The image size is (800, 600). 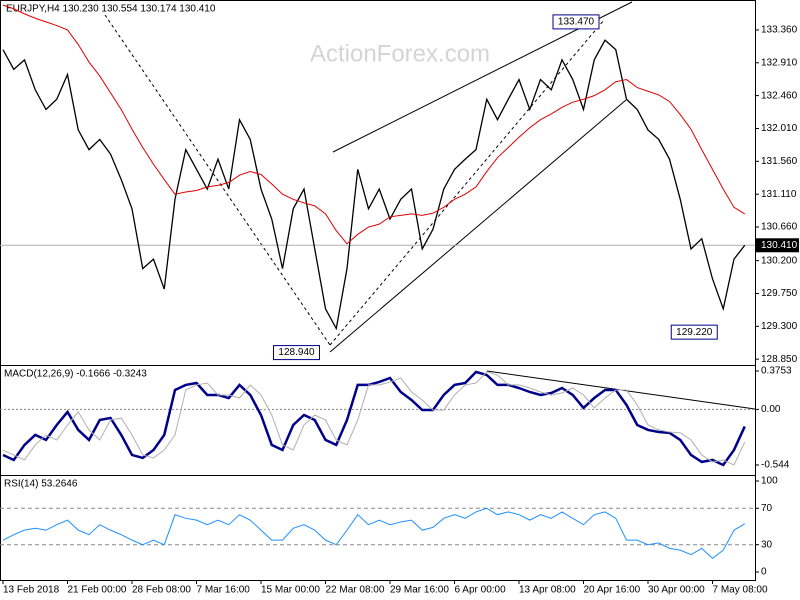 I want to click on x-tick-label: 28 Feb 08:00, so click(x=161, y=590).